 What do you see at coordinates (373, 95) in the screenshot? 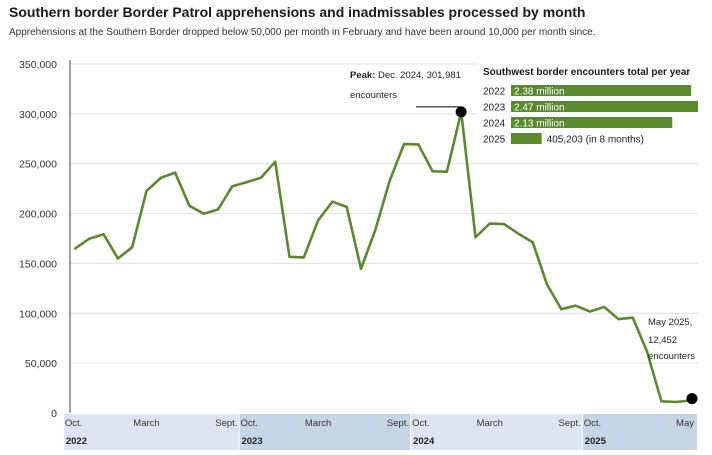
I see `peak-annotation-line2: encounters` at bounding box center [373, 95].